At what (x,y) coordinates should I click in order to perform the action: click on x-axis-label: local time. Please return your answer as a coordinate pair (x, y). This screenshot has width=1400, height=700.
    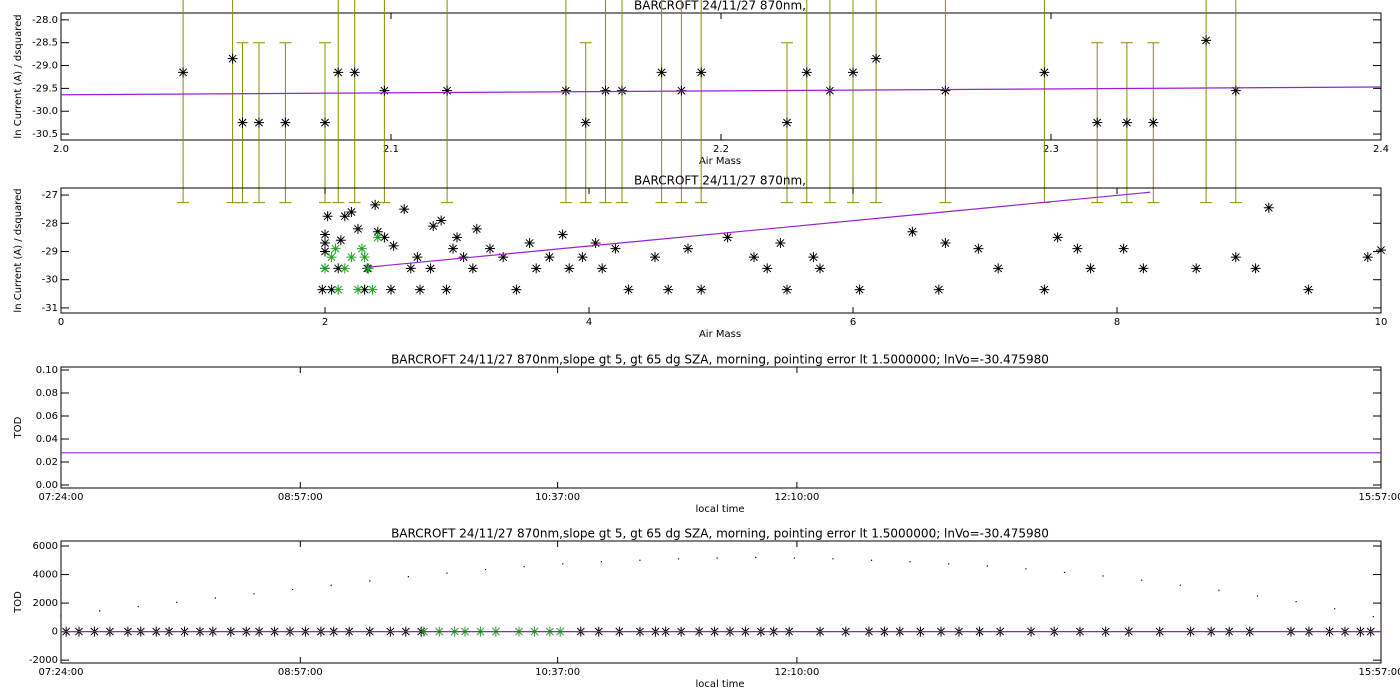
    Looking at the image, I should click on (719, 684).